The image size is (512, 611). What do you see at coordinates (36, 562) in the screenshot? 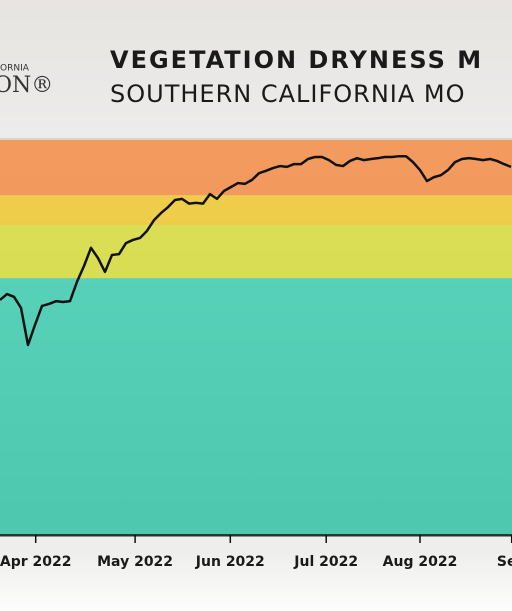
I see `x-tick-label: Apr 2022` at bounding box center [36, 562].